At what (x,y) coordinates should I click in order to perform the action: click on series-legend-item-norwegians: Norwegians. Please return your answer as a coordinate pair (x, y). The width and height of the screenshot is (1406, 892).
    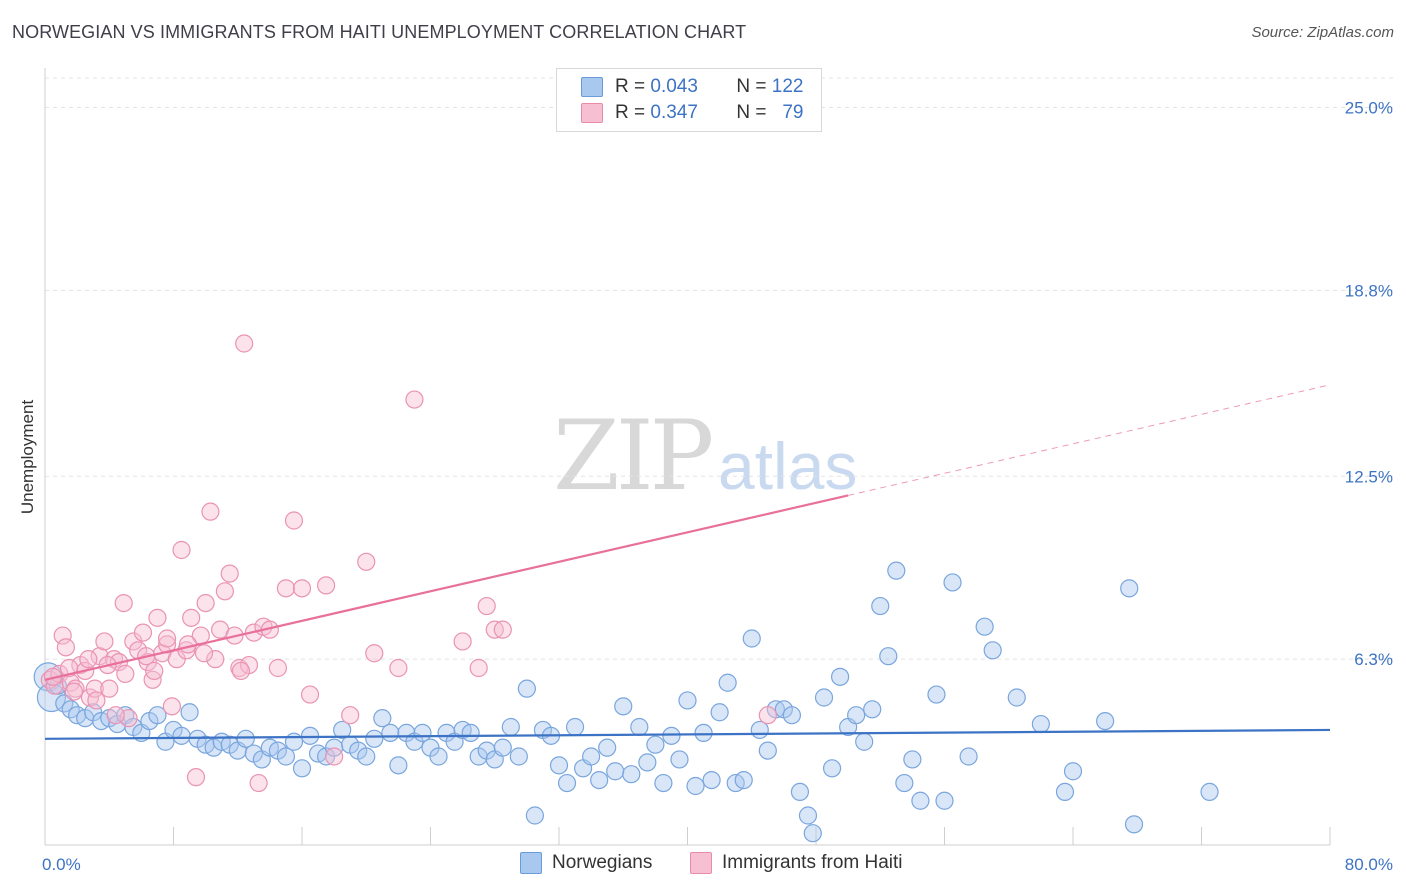
    Looking at the image, I should click on (586, 863).